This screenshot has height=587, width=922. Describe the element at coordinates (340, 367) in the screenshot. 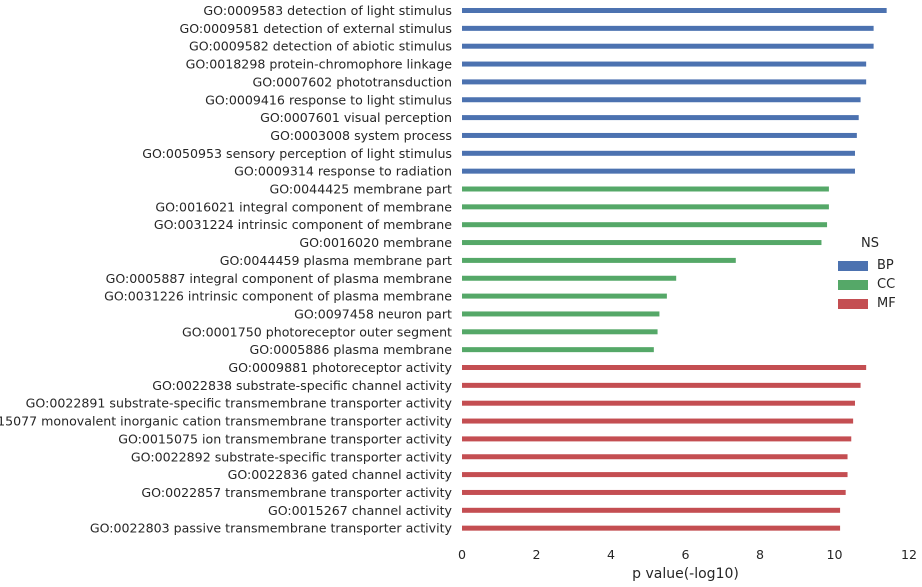

I see `category-label: GO:0009881 photoreceptor activity` at that location.